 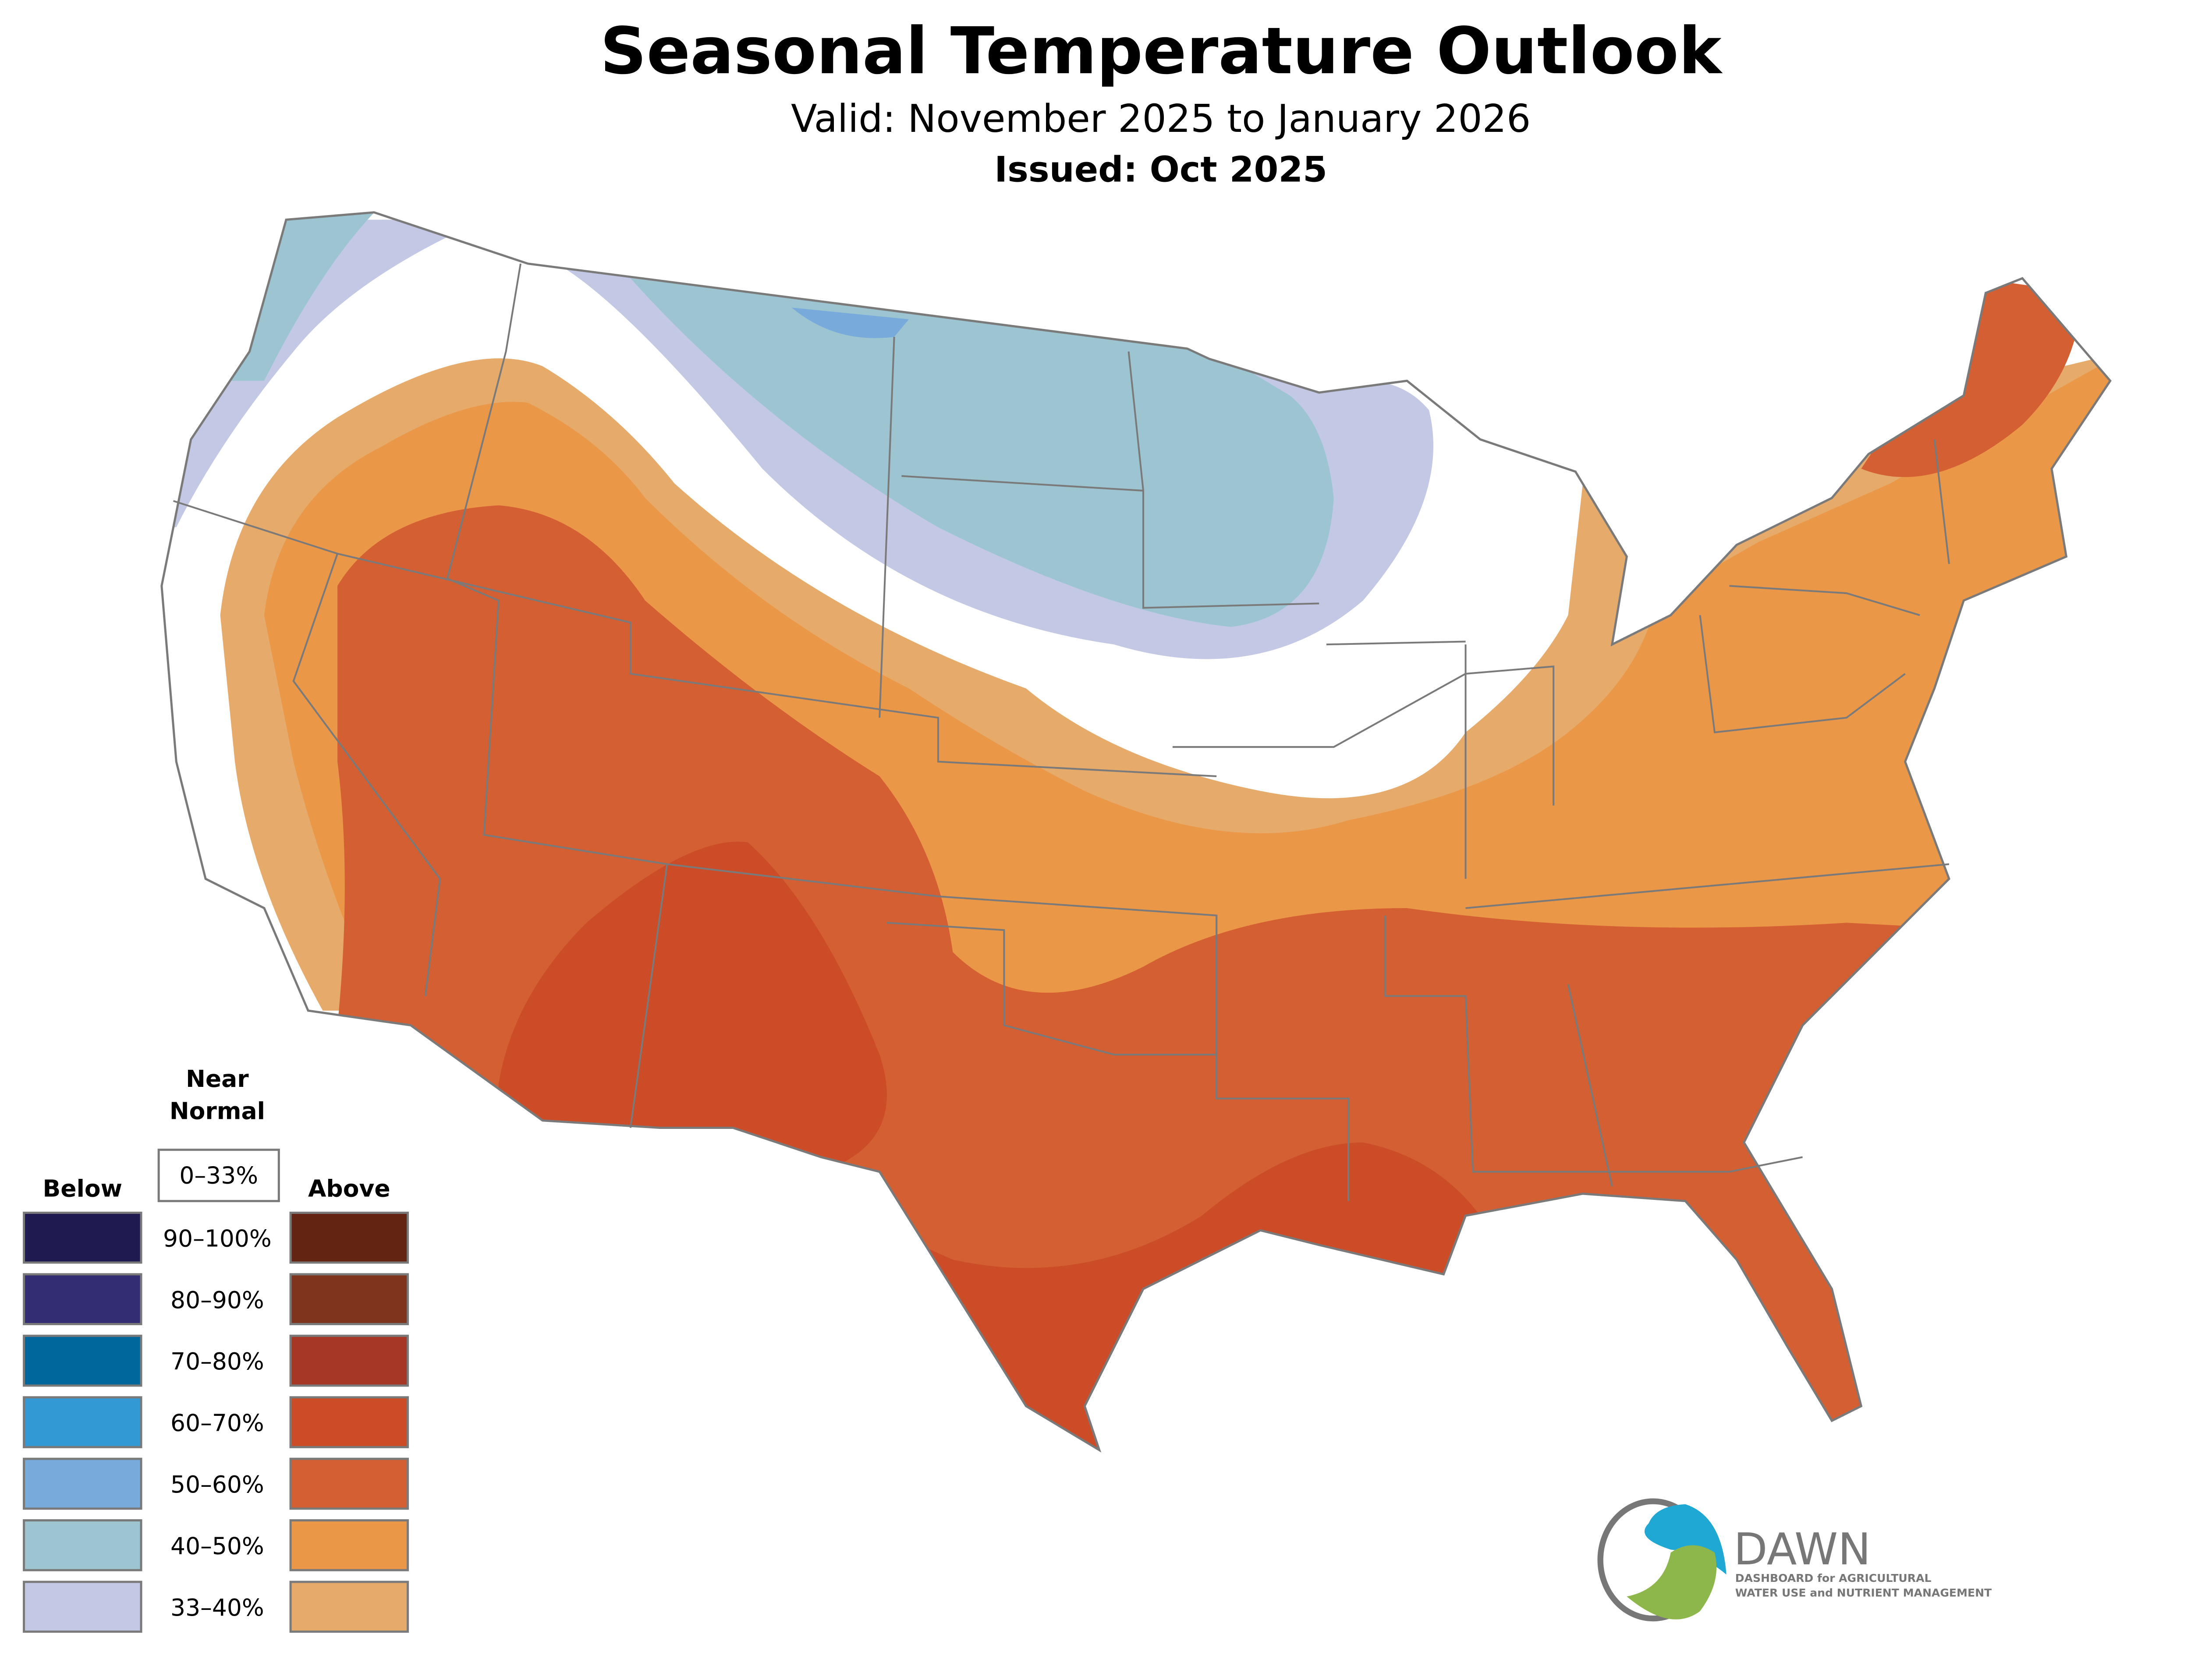 What do you see at coordinates (349, 1189) in the screenshot?
I see `legend-above-title: Above` at bounding box center [349, 1189].